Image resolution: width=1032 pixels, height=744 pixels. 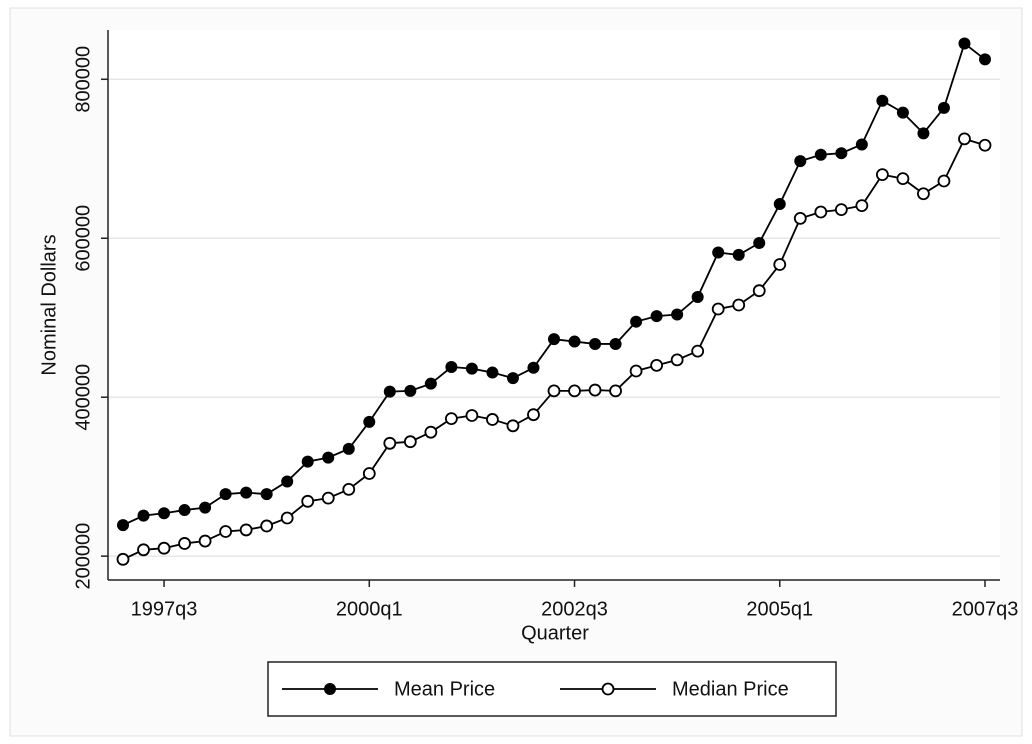 I want to click on legend-label: Mean Price, so click(x=444, y=689).